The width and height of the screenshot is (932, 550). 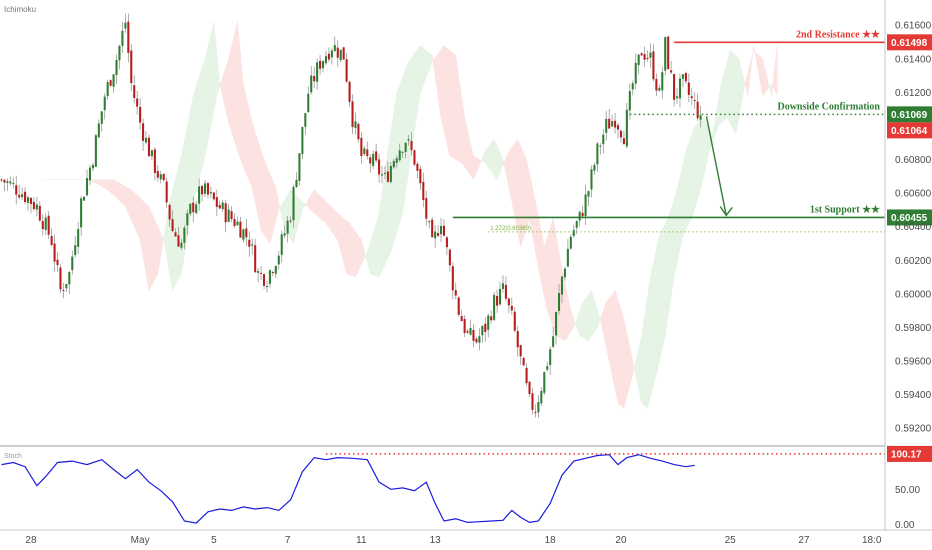 I want to click on downside-confirmation-label: Downside Confirmation, so click(x=828, y=106).